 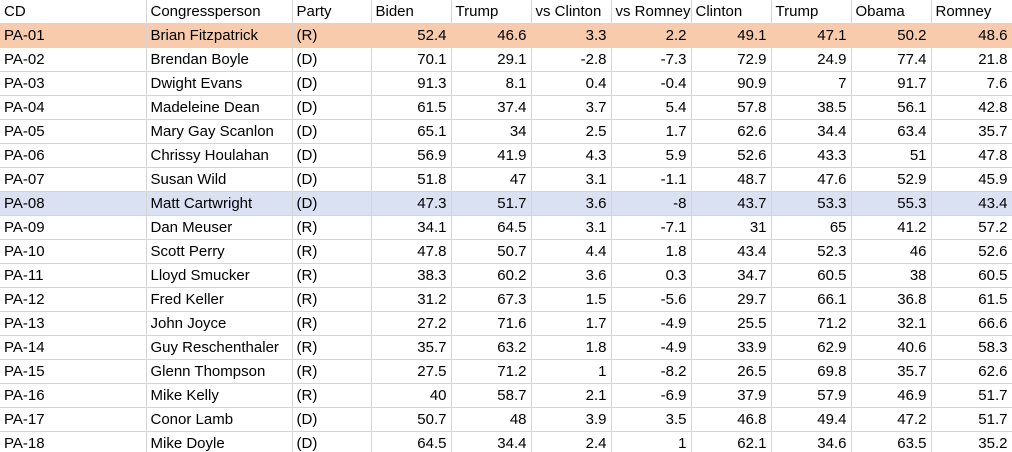 I want to click on cell-congressperson: Brendan Boyle, so click(x=219, y=59).